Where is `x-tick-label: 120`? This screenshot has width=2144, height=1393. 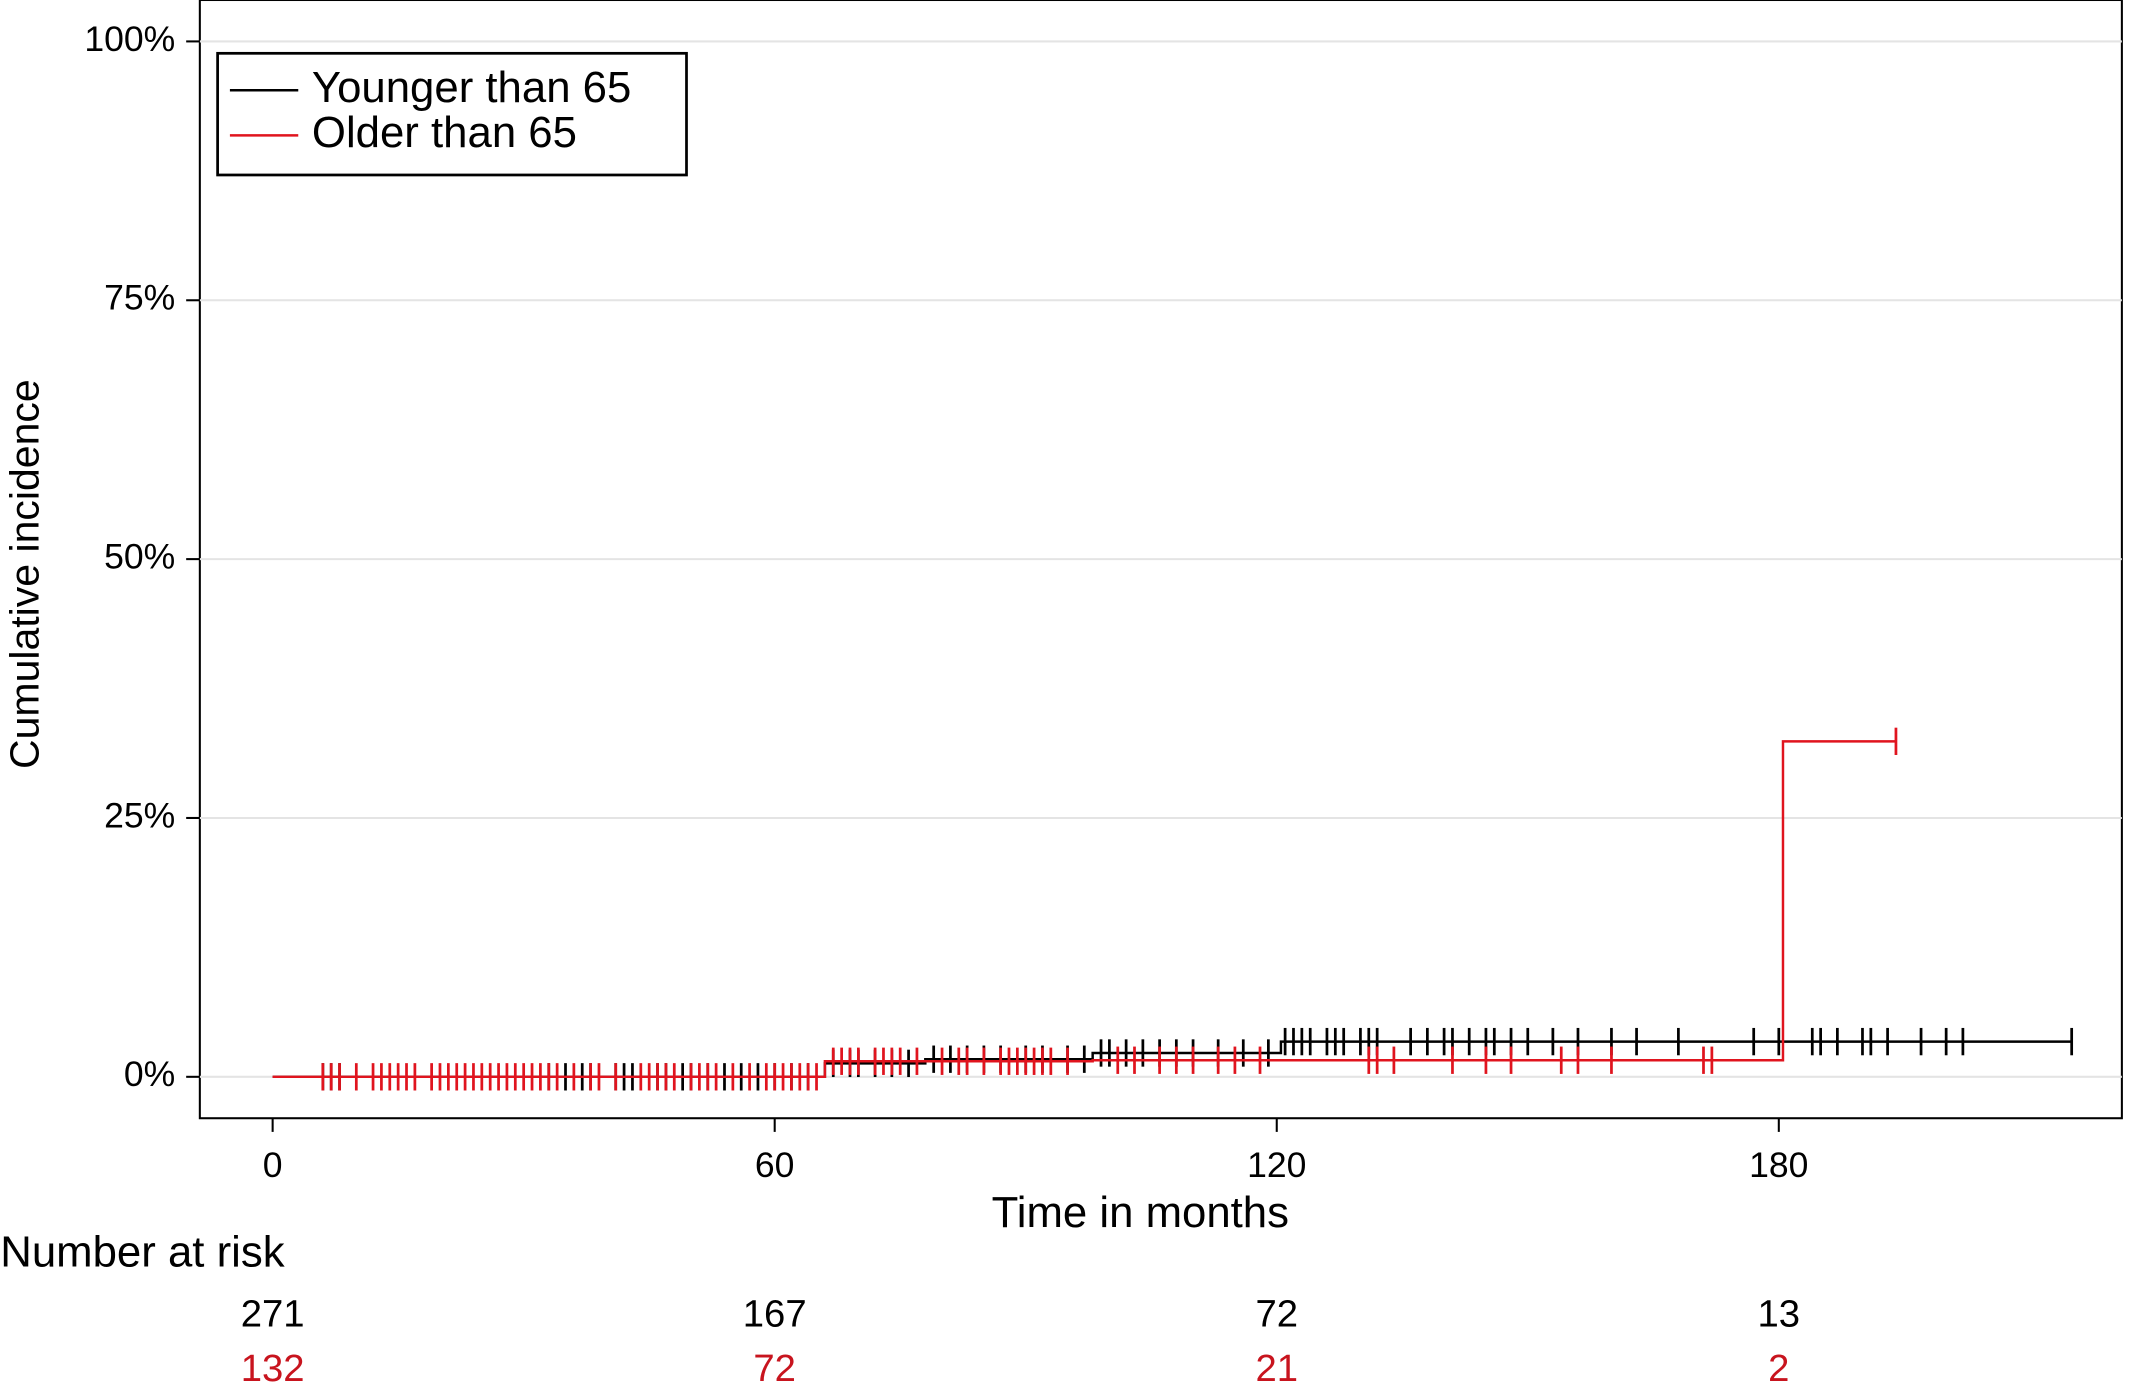
x-tick-label: 120 is located at coordinates (1276, 1165).